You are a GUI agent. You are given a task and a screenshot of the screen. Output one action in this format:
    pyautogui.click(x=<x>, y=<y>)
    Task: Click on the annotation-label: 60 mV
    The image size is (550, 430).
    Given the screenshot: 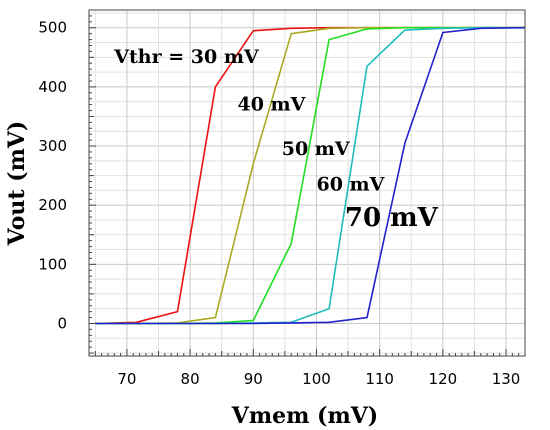 What is the action you would take?
    pyautogui.click(x=350, y=184)
    